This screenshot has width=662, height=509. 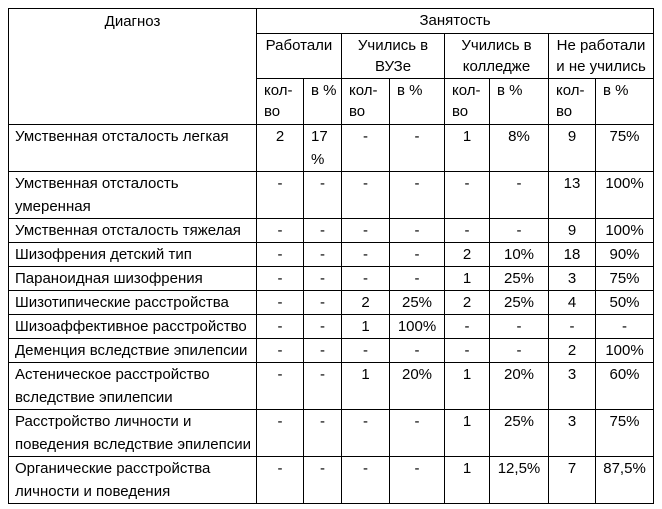 What do you see at coordinates (393, 56) in the screenshot?
I see `group-header-university: Учились в ВУЗе` at bounding box center [393, 56].